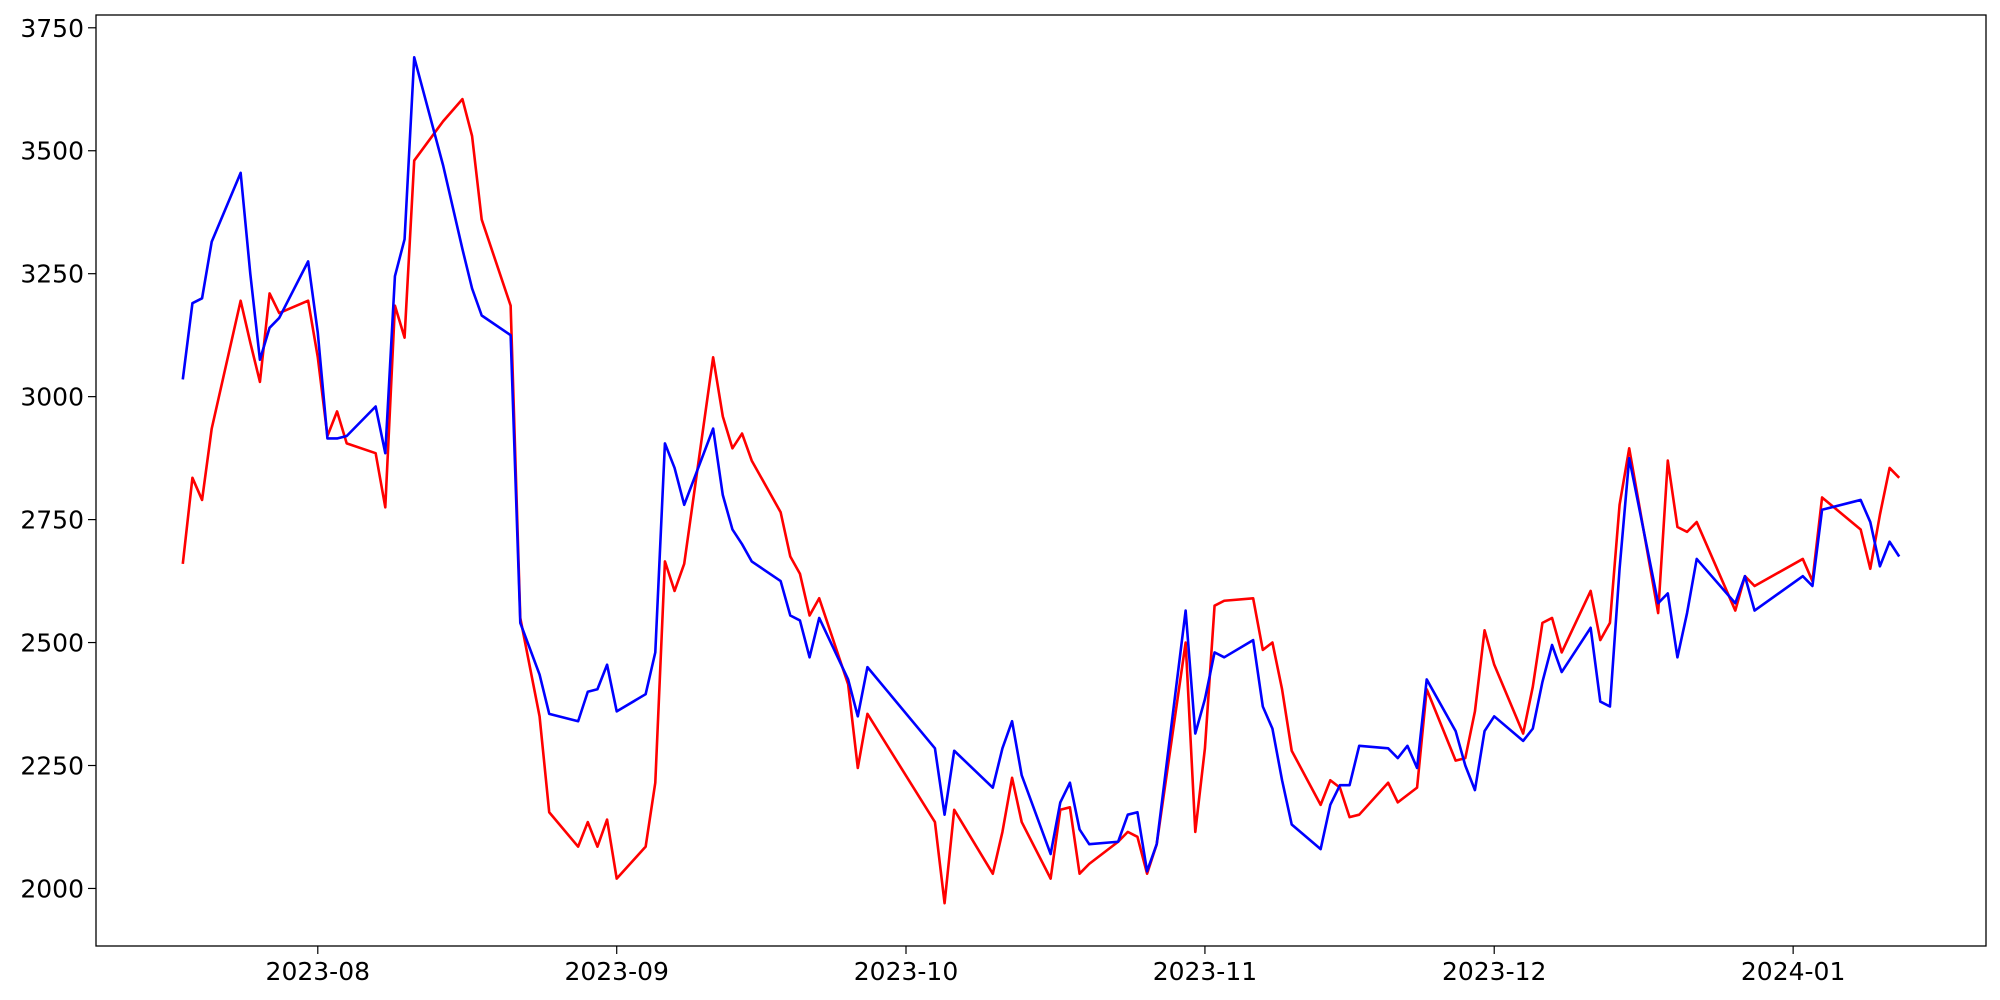 This screenshot has height=1000, width=2000. What do you see at coordinates (52, 888) in the screenshot?
I see `y-tick-label: 2000` at bounding box center [52, 888].